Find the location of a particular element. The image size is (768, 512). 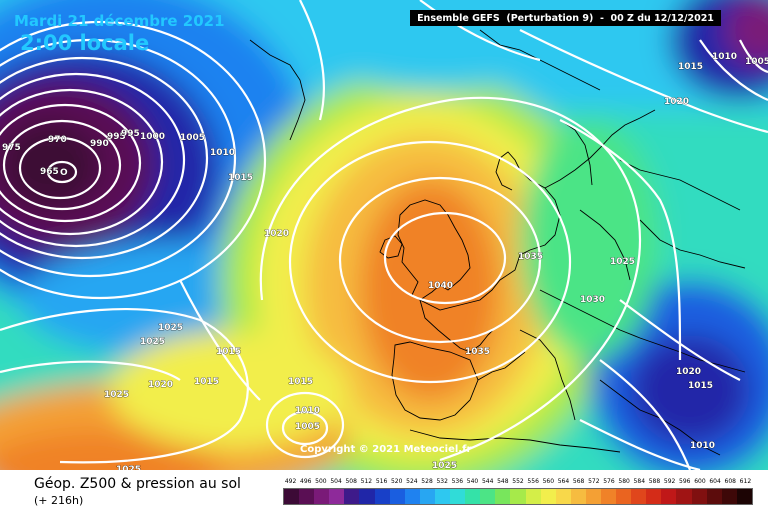

color-scale-bar is located at coordinates (518, 496).